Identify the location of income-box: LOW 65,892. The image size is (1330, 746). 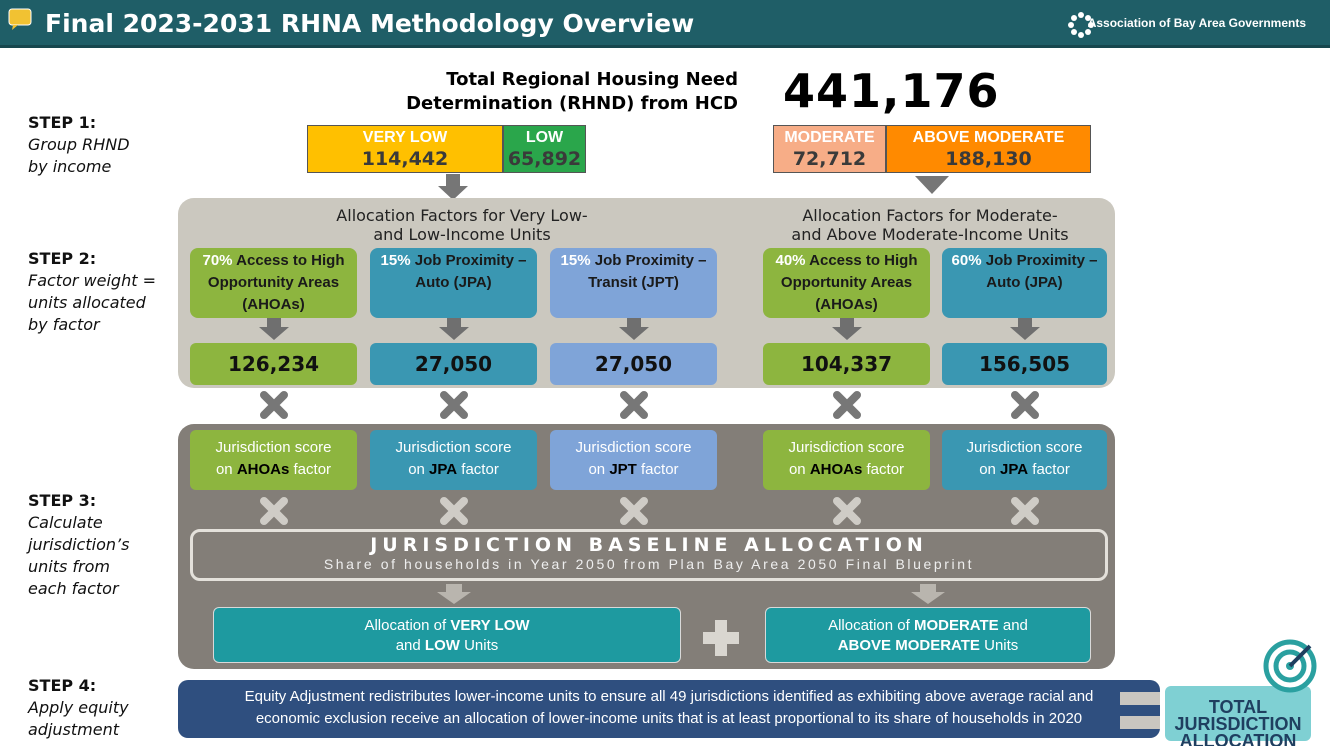
(544, 149).